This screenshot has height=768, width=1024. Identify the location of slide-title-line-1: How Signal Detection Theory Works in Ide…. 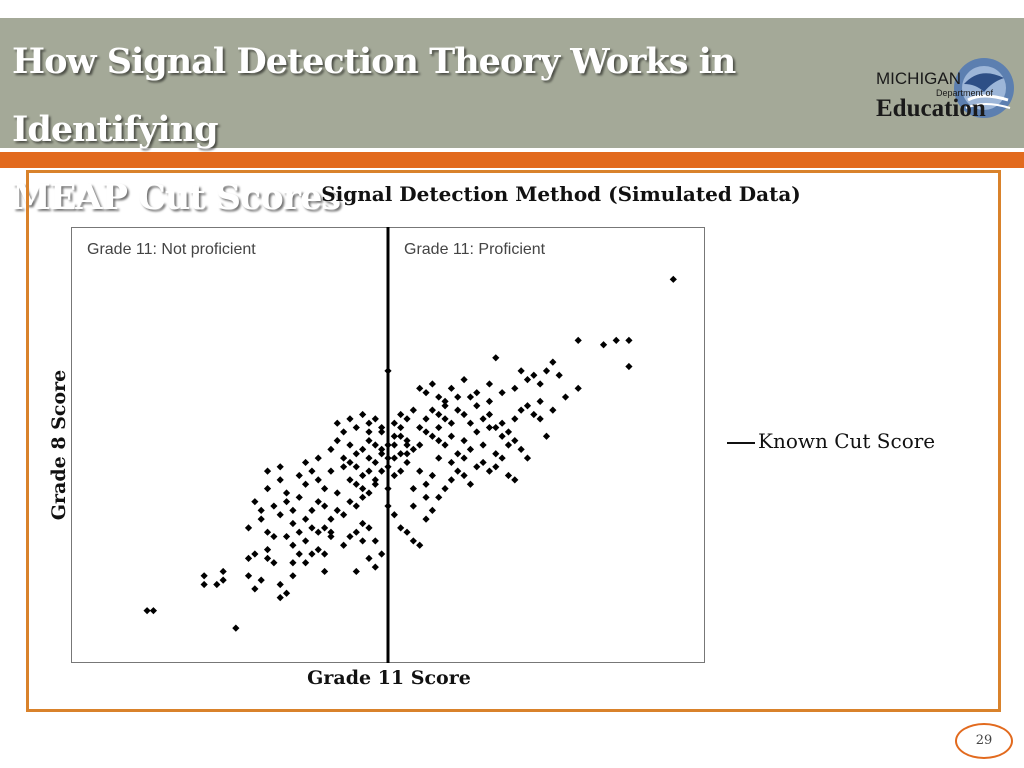
(374, 95).